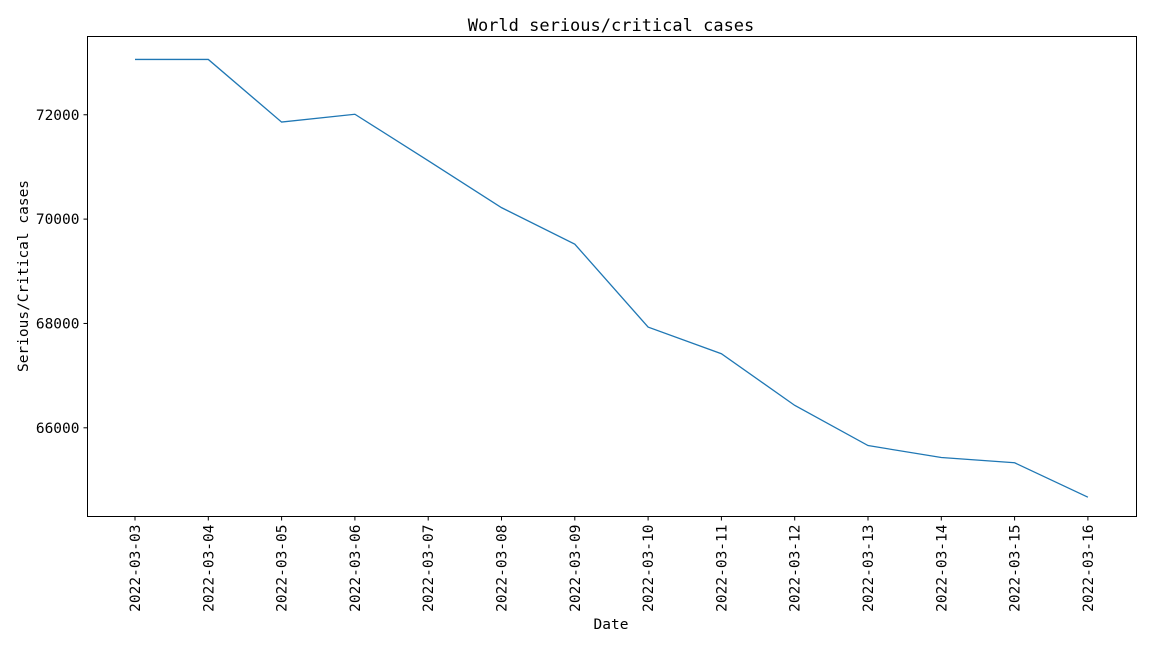 This screenshot has width=1152, height=648. What do you see at coordinates (429, 568) in the screenshot?
I see `x-tick-label: 2022-03-07` at bounding box center [429, 568].